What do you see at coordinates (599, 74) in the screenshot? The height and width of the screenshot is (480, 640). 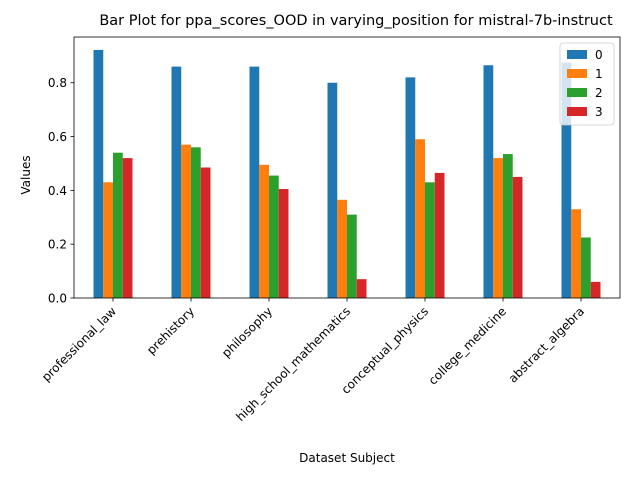 I see `legend-label-1: 1` at bounding box center [599, 74].